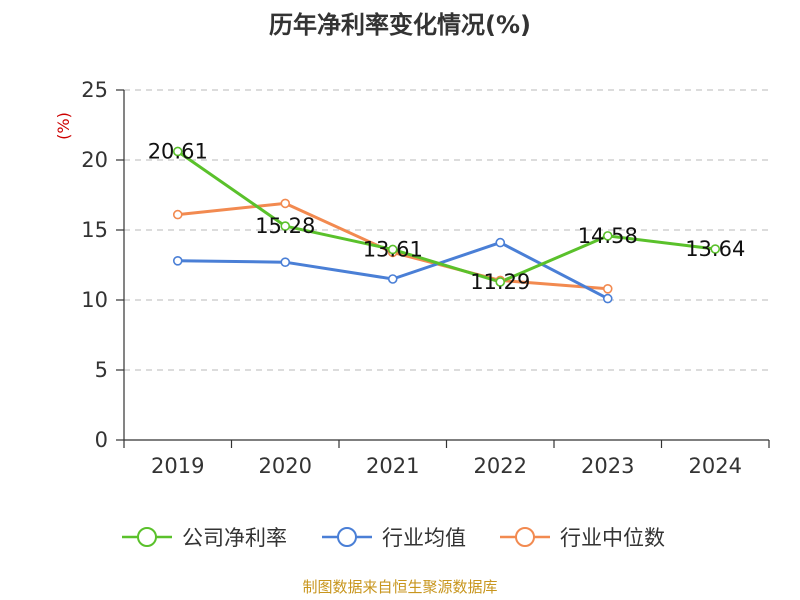  What do you see at coordinates (234, 538) in the screenshot?
I see `legend-label: 公司净利率` at bounding box center [234, 538].